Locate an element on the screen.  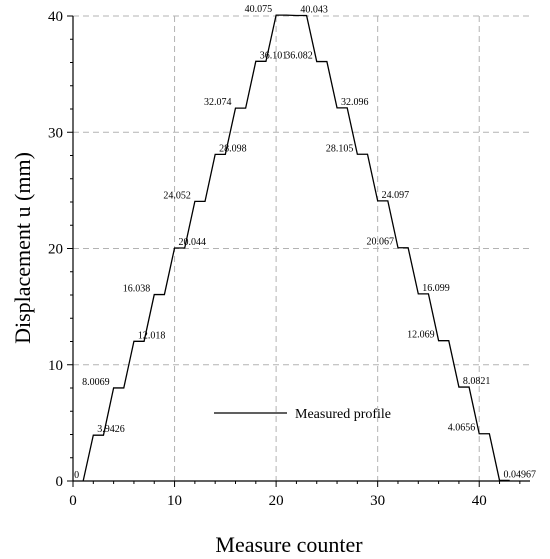
data-label: 24.052 is located at coordinates (177, 195).